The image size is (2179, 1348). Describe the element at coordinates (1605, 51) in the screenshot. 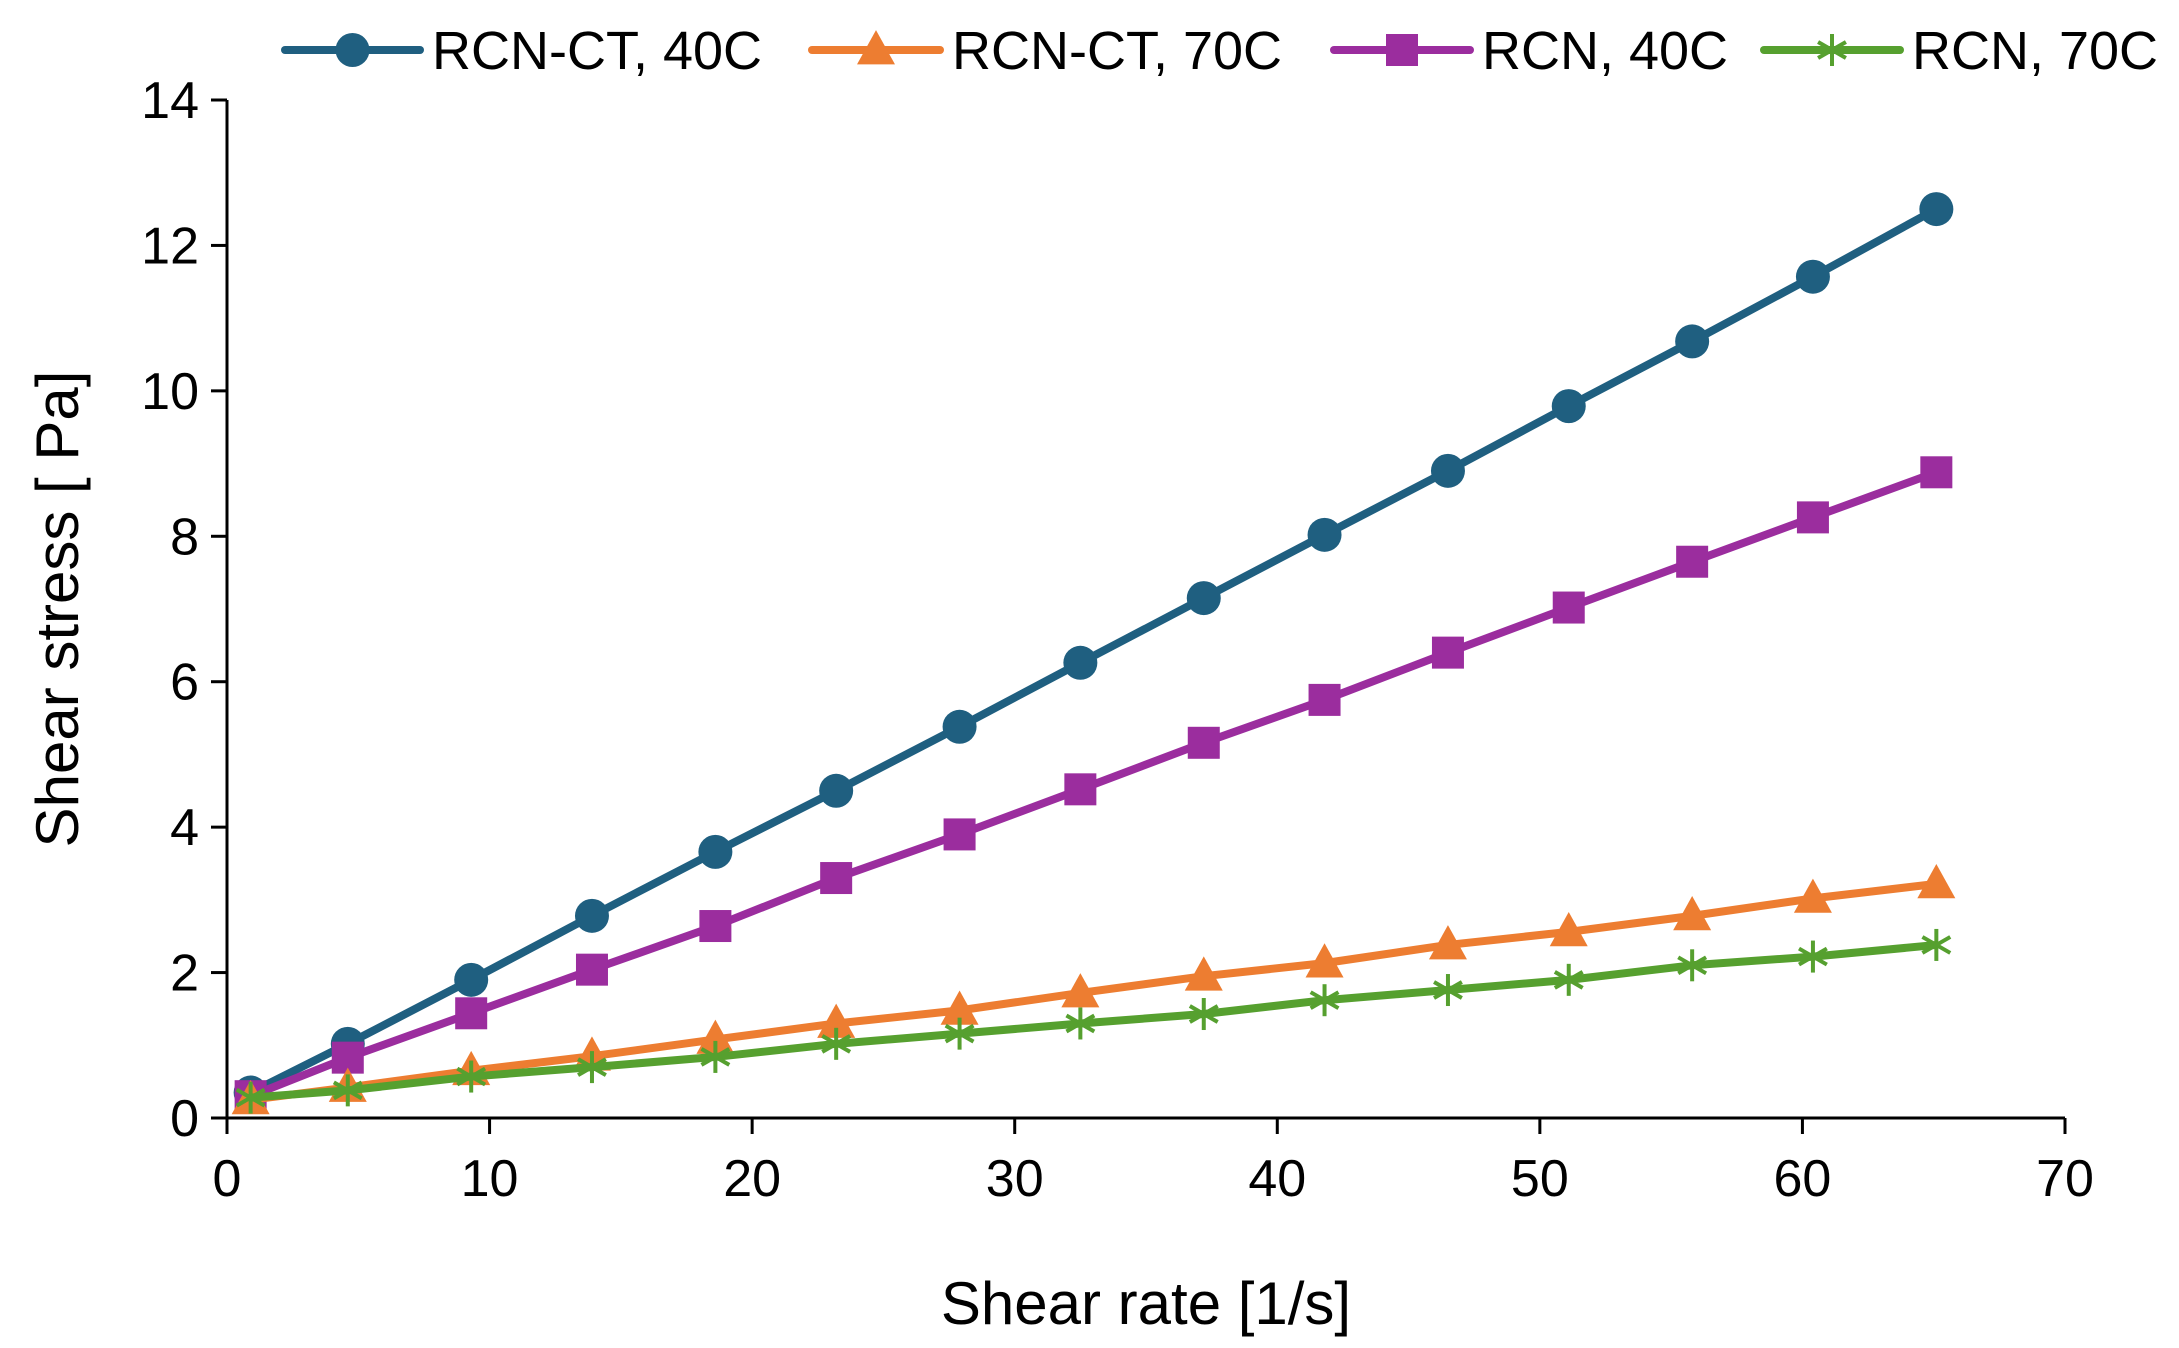

I see `legend-label: RCN, 40C` at that location.